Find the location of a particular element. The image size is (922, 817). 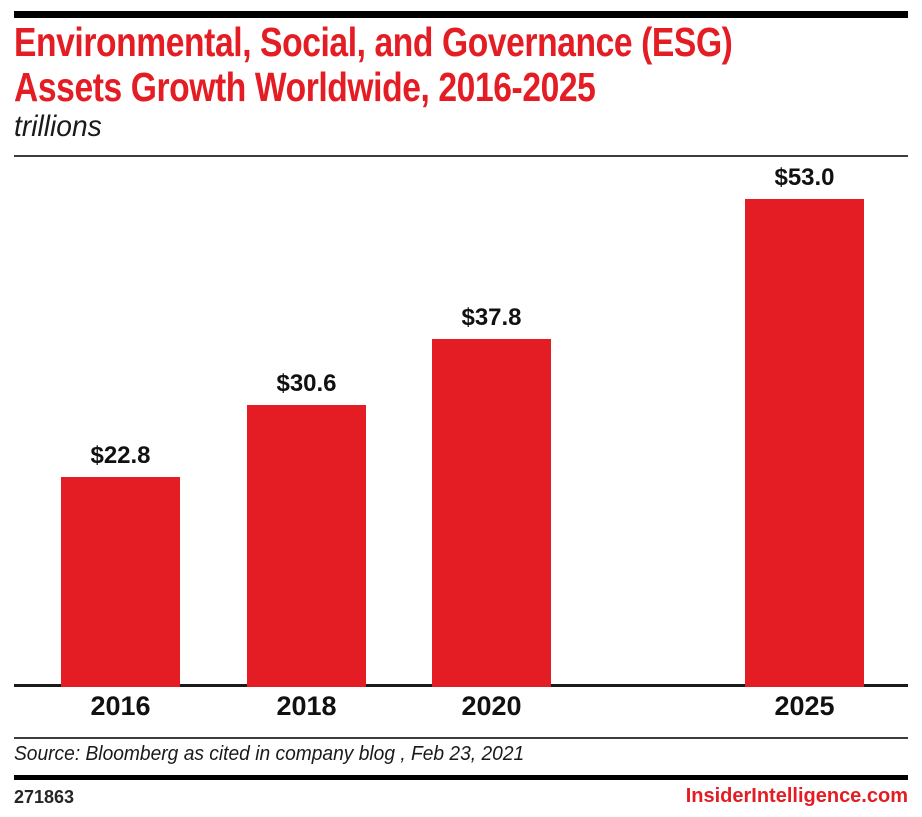

bar-value-label-2016: $22.8 is located at coordinates (120, 455).